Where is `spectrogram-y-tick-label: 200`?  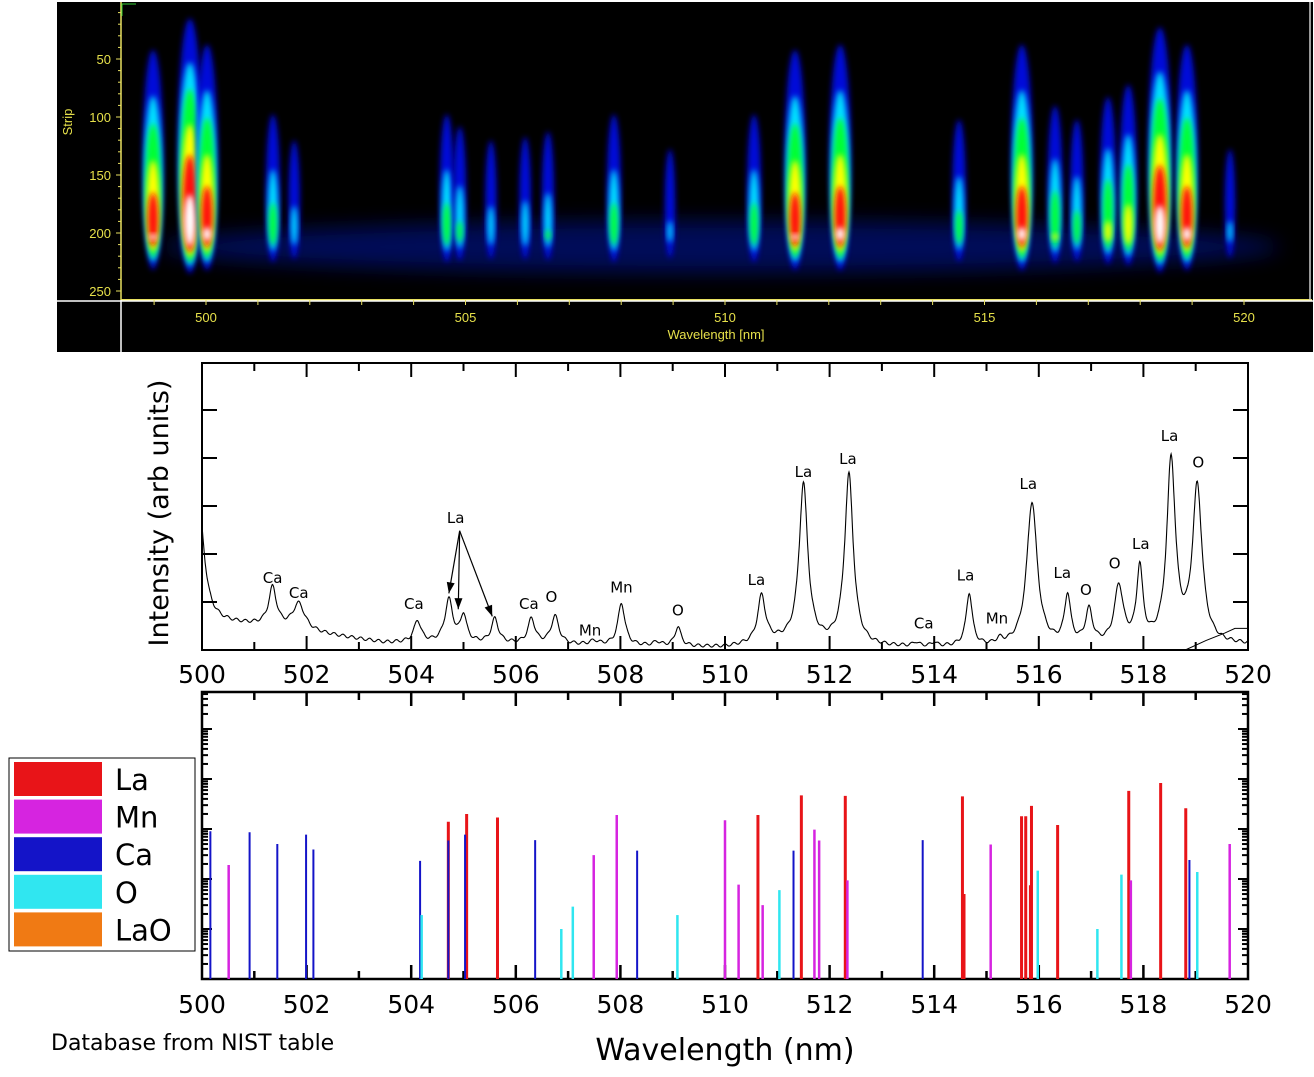
spectrogram-y-tick-label: 200 is located at coordinates (100, 233).